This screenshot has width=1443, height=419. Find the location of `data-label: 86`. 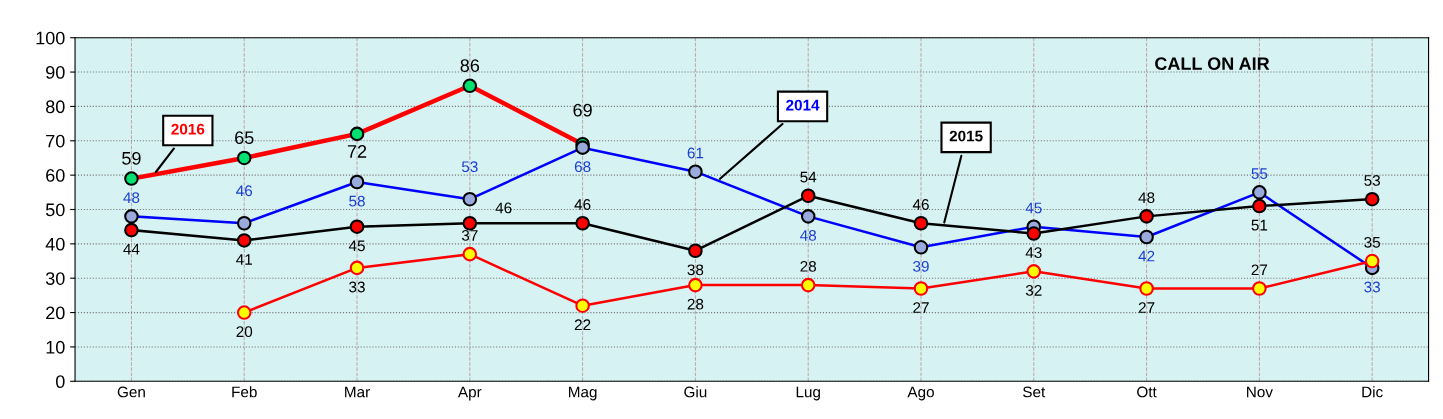

data-label: 86 is located at coordinates (470, 65).